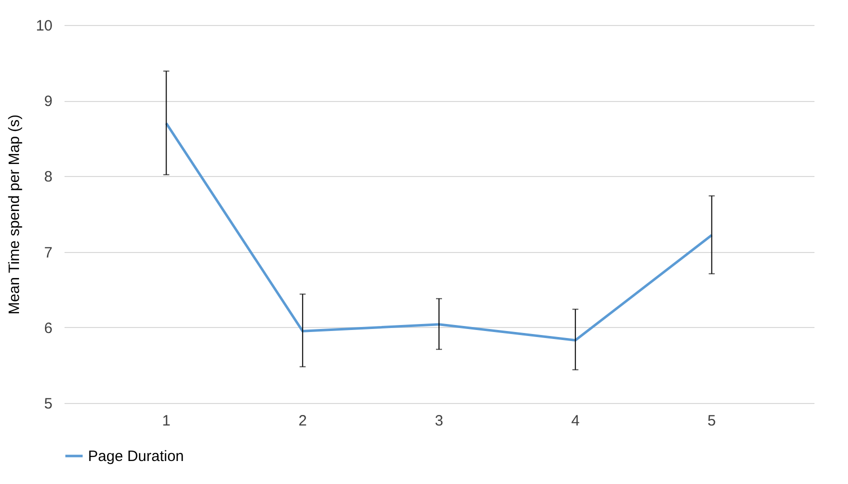 This screenshot has height=484, width=848. Describe the element at coordinates (439, 421) in the screenshot. I see `x-tick-label: 3` at that location.